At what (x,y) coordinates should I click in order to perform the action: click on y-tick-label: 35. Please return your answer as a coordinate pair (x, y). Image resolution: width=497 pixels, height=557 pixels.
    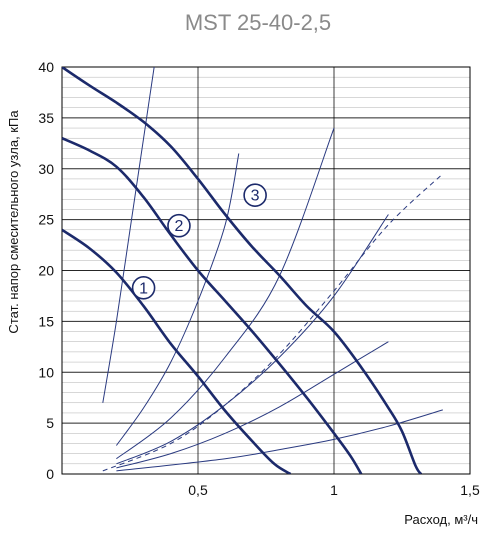
    Looking at the image, I should click on (46, 118).